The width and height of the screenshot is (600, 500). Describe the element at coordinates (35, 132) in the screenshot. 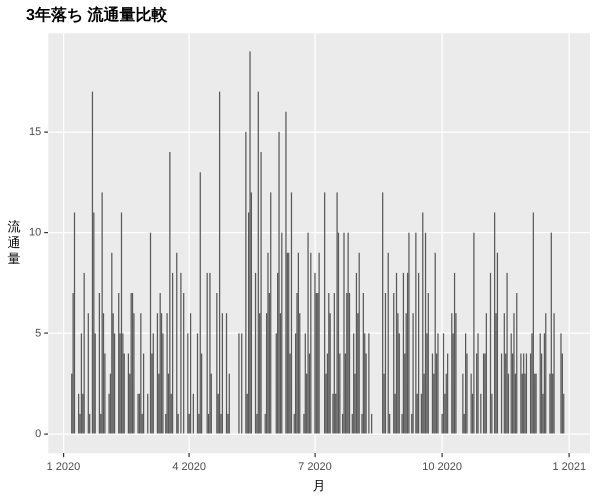

I see `y-tick-label: 15` at that location.